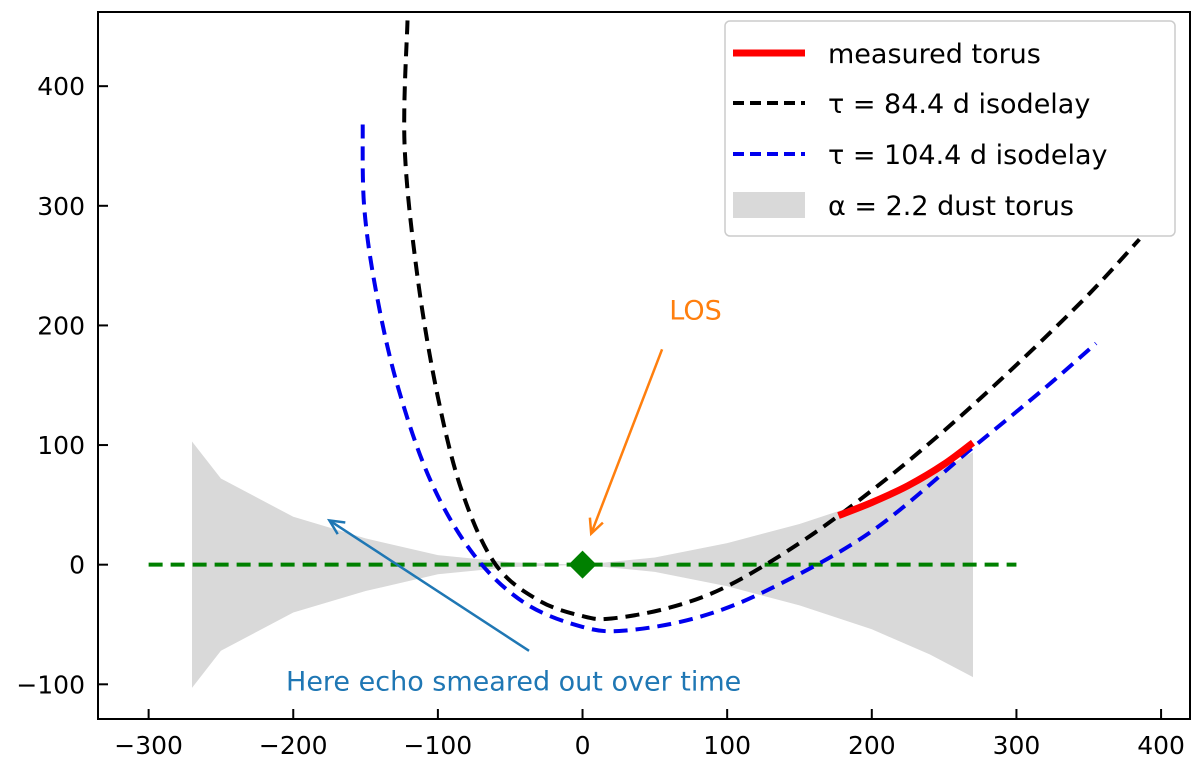 This screenshot has height=759, width=1200. What do you see at coordinates (727, 745) in the screenshot?
I see `x-tick-label: 100` at bounding box center [727, 745].